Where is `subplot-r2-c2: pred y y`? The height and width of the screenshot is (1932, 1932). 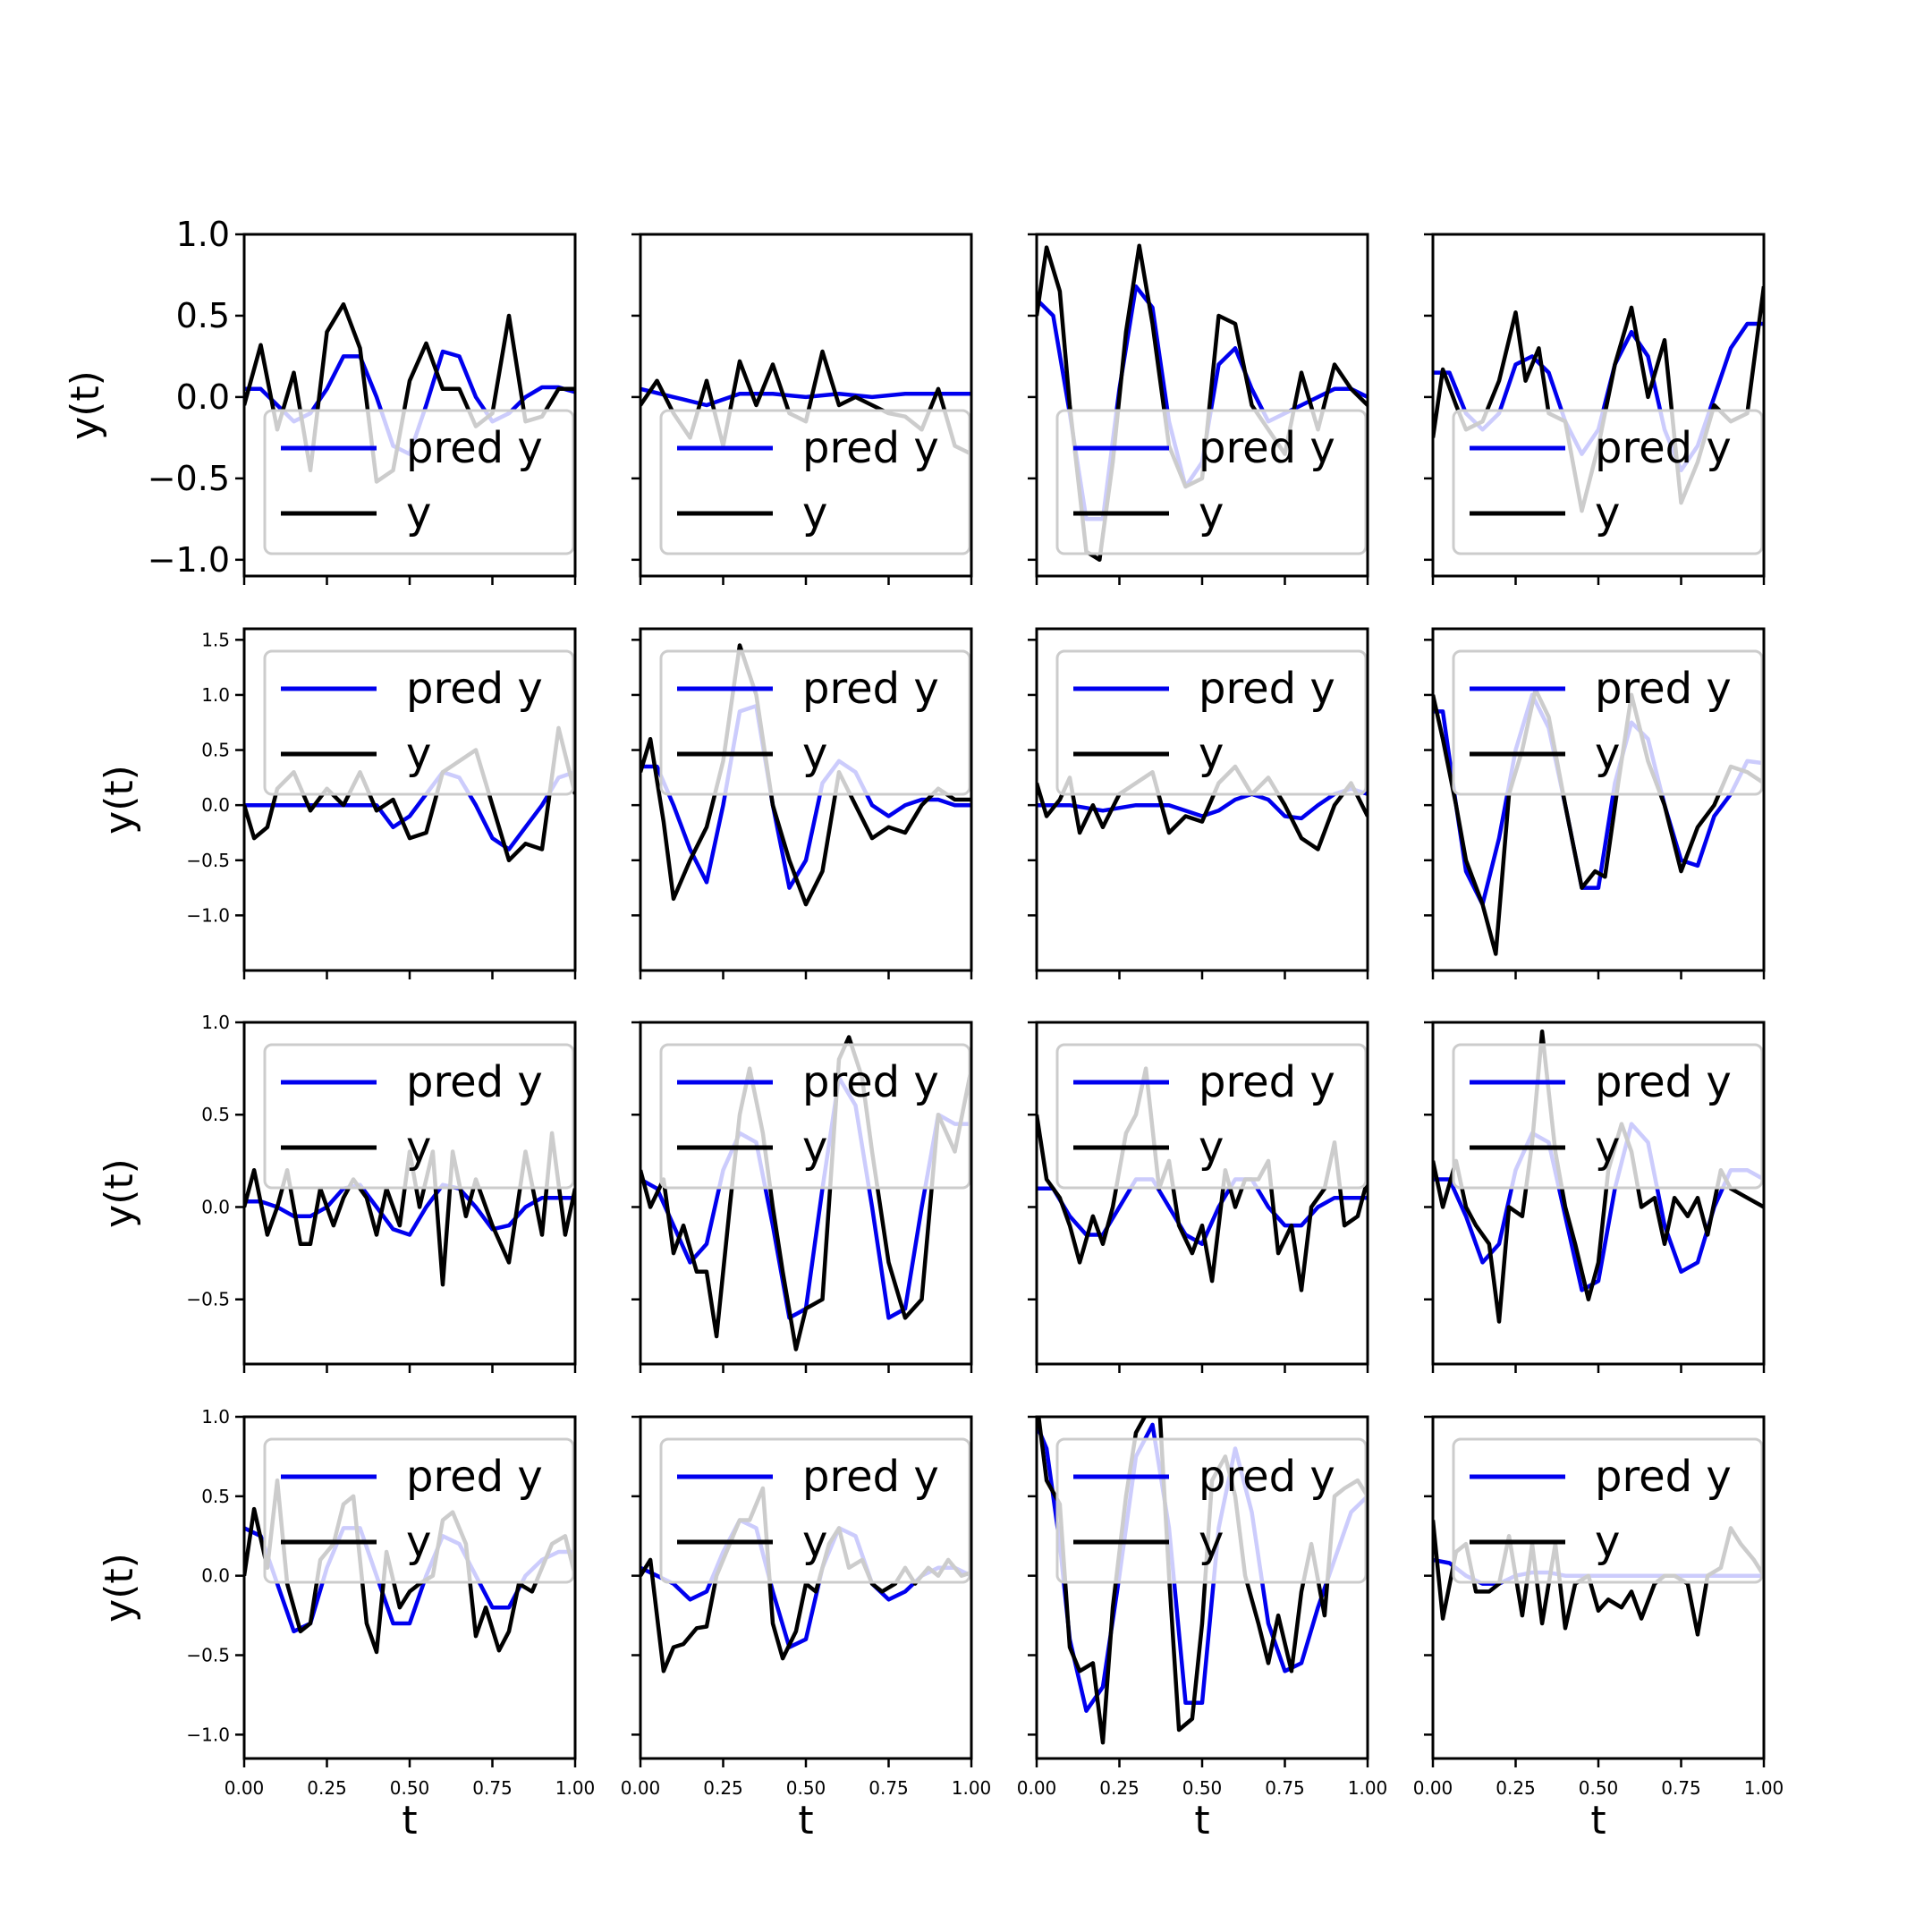
subplot-r2-c2: pred y y is located at coordinates (1198, 1197).